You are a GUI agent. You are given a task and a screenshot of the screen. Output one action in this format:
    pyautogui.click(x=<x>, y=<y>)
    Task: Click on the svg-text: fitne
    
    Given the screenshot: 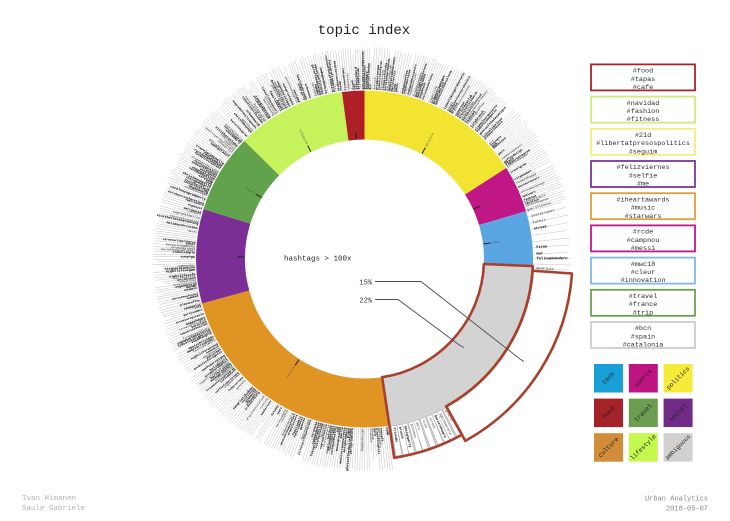 What is the action you would take?
    pyautogui.click(x=542, y=247)
    